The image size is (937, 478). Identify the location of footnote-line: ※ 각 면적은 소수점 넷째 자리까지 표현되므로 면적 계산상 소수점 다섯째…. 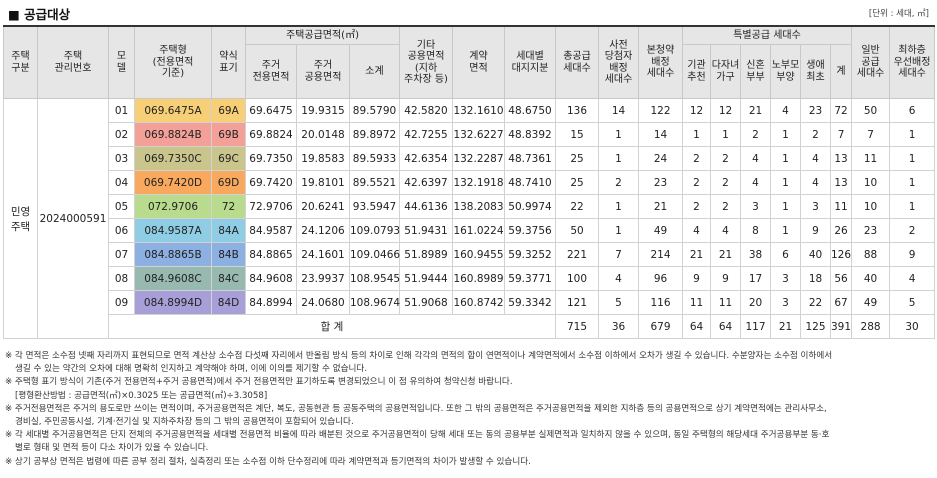
(419, 356).